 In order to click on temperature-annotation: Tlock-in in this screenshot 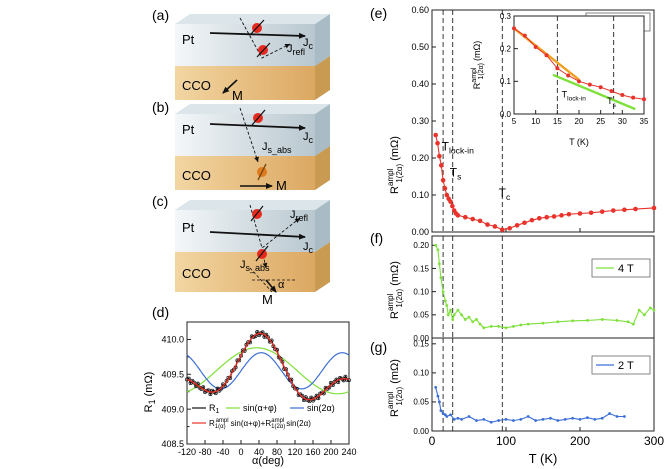, I will do `click(458, 148)`.